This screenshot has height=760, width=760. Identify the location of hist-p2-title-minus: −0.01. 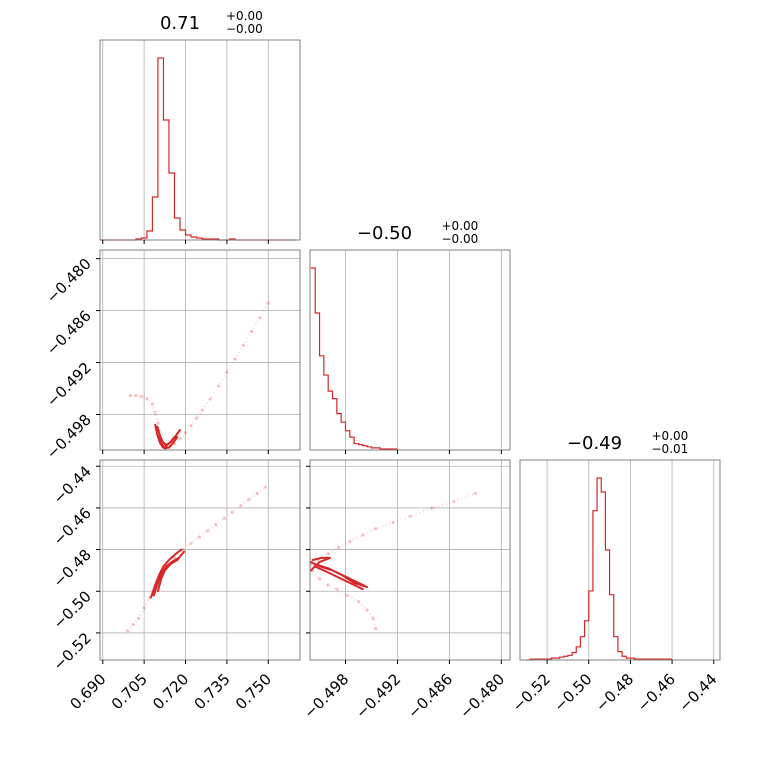
(670, 449).